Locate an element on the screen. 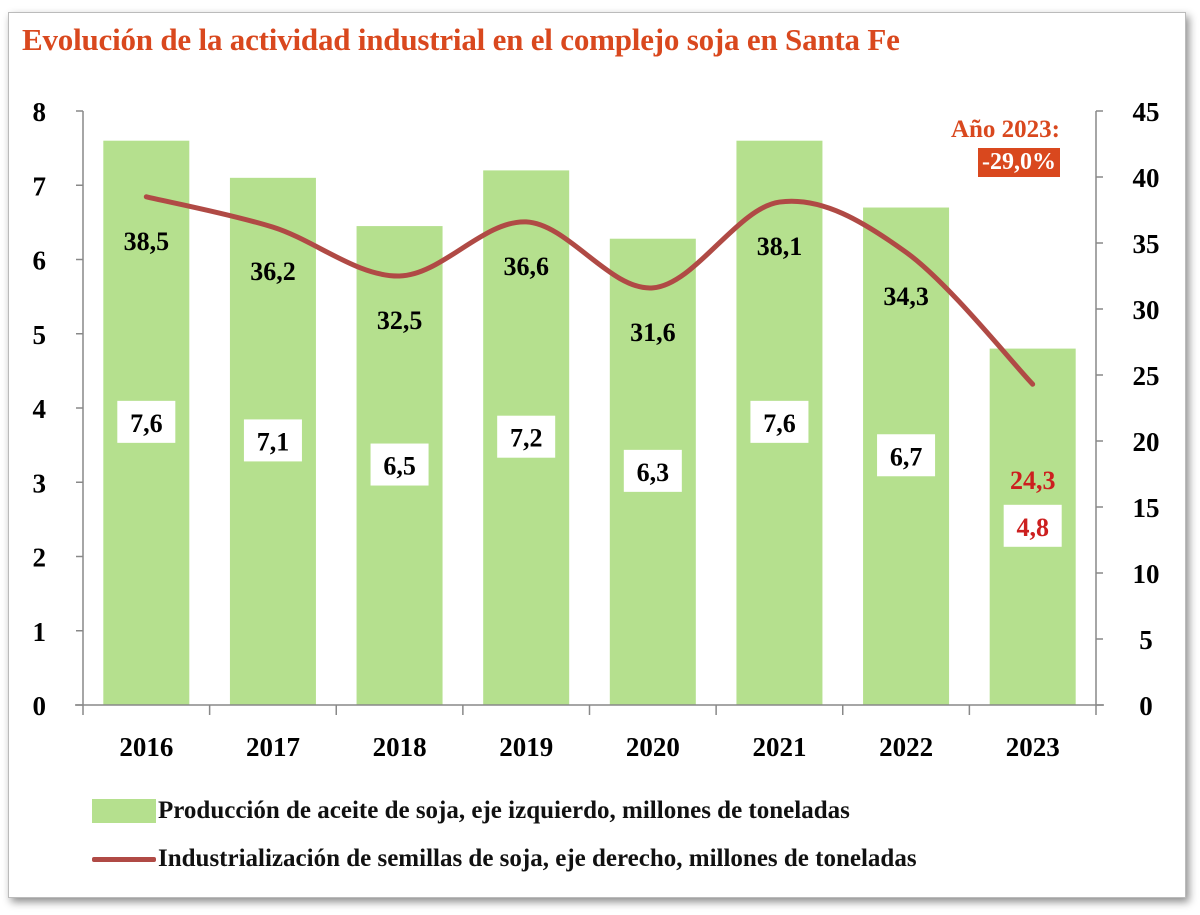  y-left-tick-label: 4 is located at coordinates (40, 409).